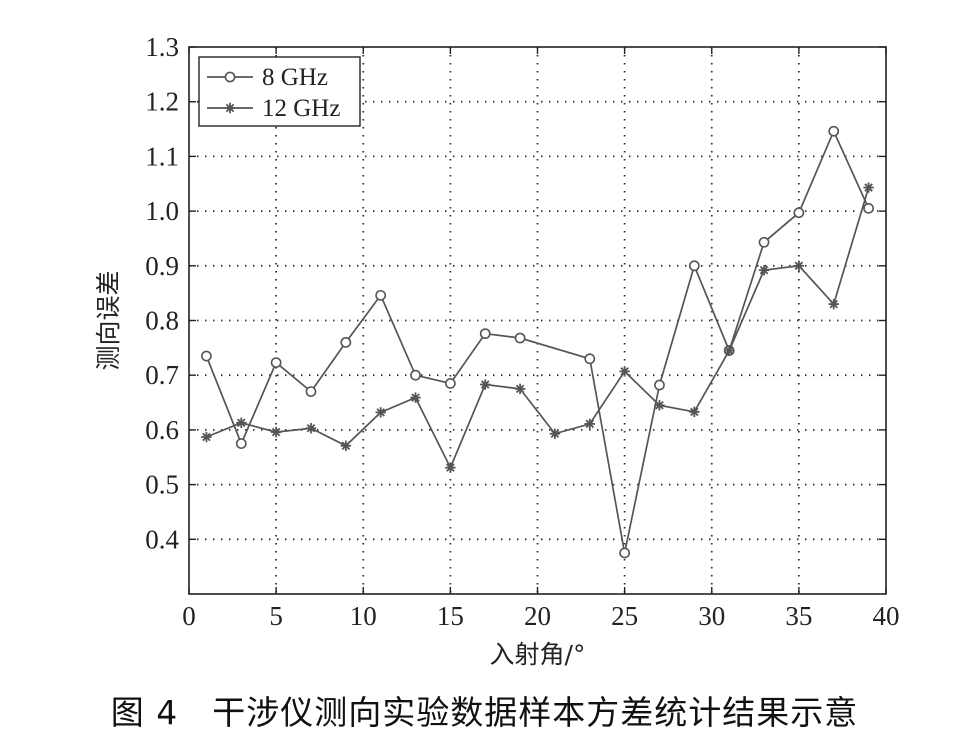 This screenshot has height=744, width=969. Describe the element at coordinates (295, 77) in the screenshot. I see `legend-label: 8 GHz` at that location.